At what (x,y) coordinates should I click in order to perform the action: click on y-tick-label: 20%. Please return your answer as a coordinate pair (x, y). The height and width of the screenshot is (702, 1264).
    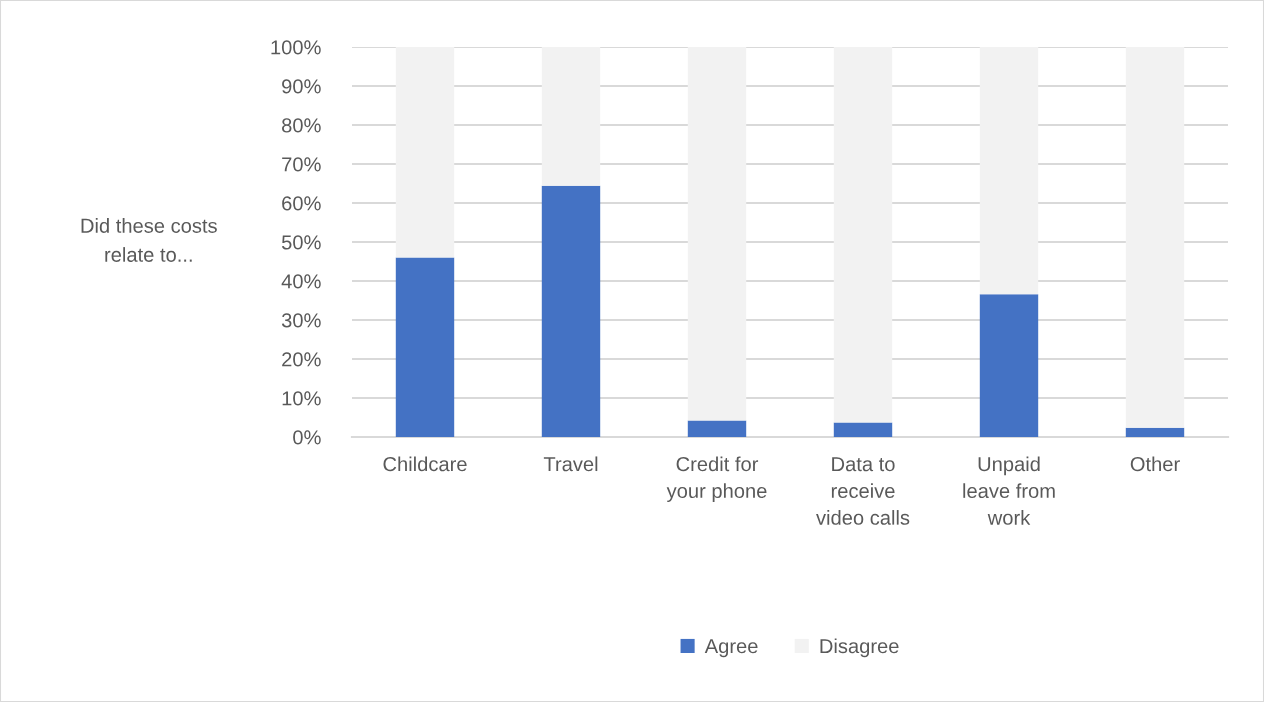
    Looking at the image, I should click on (301, 359).